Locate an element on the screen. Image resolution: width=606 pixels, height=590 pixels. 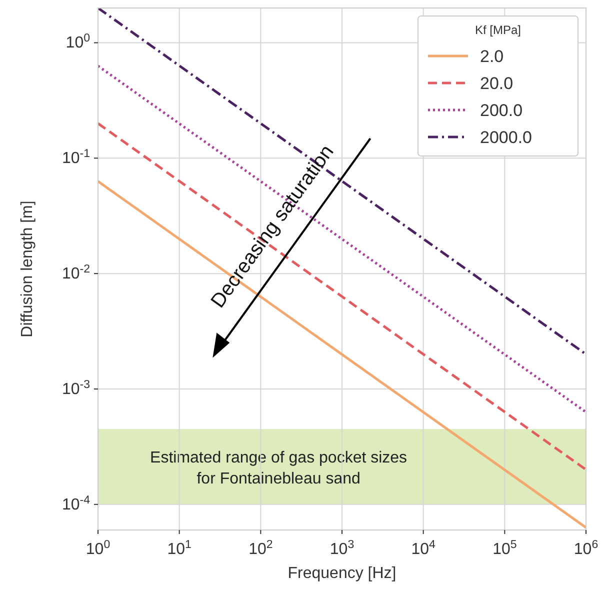
band-label: Estimated range of gas pocket sizes for Fontainebleau sand is located at coordinates (279, 469).